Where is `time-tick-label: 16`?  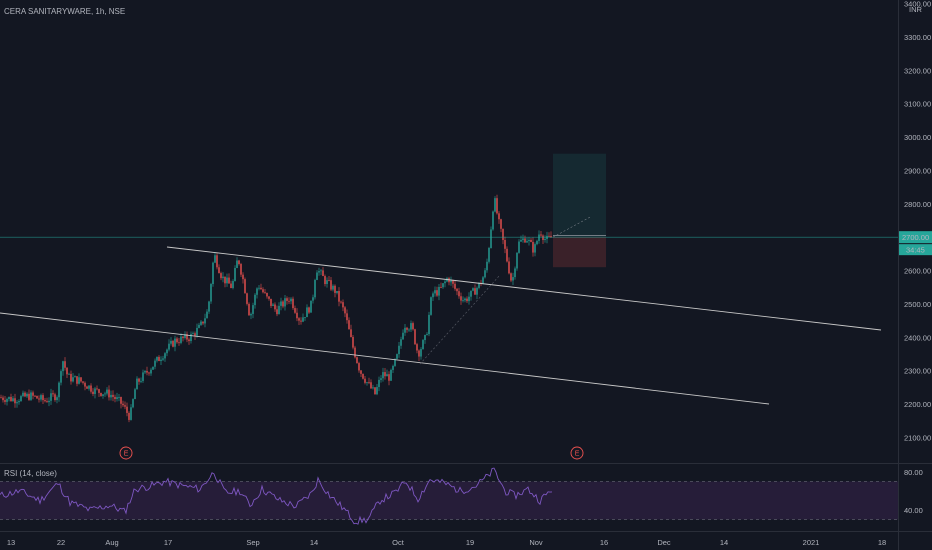
time-tick-label: 16 is located at coordinates (604, 542).